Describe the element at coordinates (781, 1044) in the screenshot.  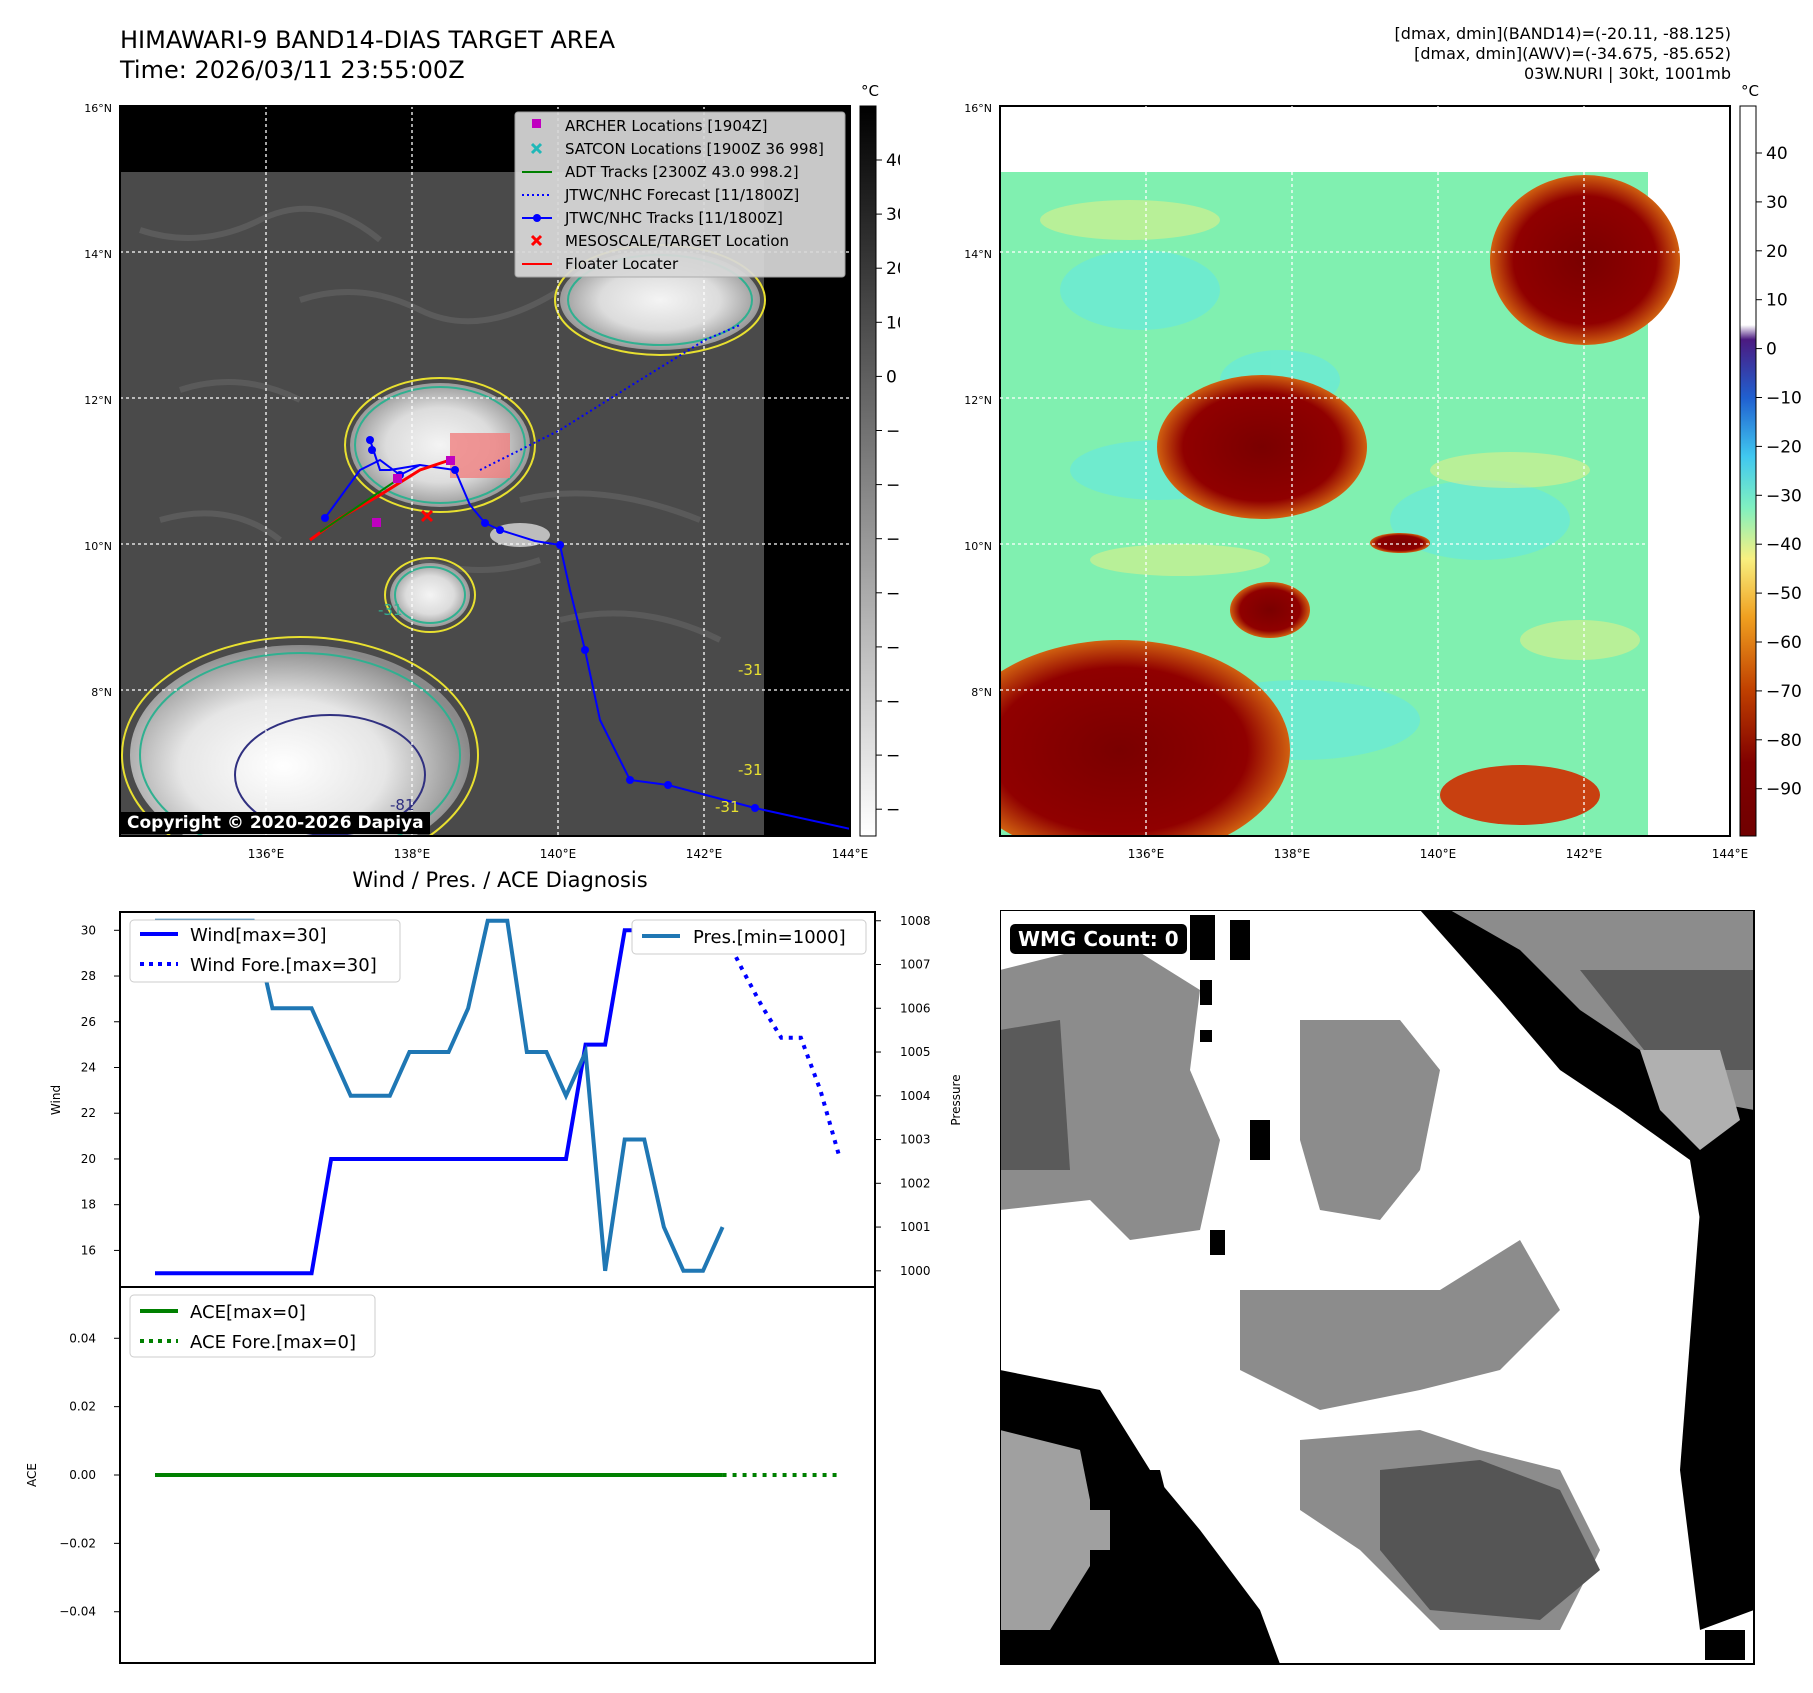
I see `wind-forecast-line` at that location.